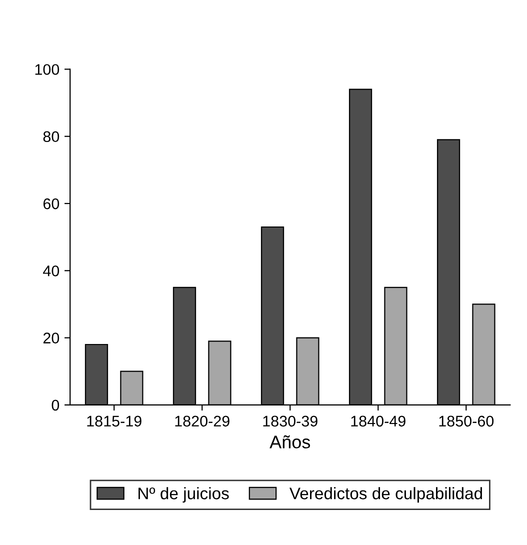 This screenshot has height=545, width=527. What do you see at coordinates (290, 421) in the screenshot?
I see `x-tick-label: 1830-39` at bounding box center [290, 421].